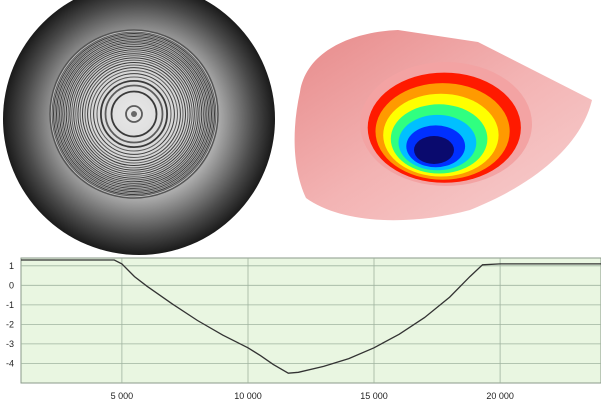  What do you see at coordinates (446, 124) in the screenshot?
I see `crater-depression` at bounding box center [446, 124].